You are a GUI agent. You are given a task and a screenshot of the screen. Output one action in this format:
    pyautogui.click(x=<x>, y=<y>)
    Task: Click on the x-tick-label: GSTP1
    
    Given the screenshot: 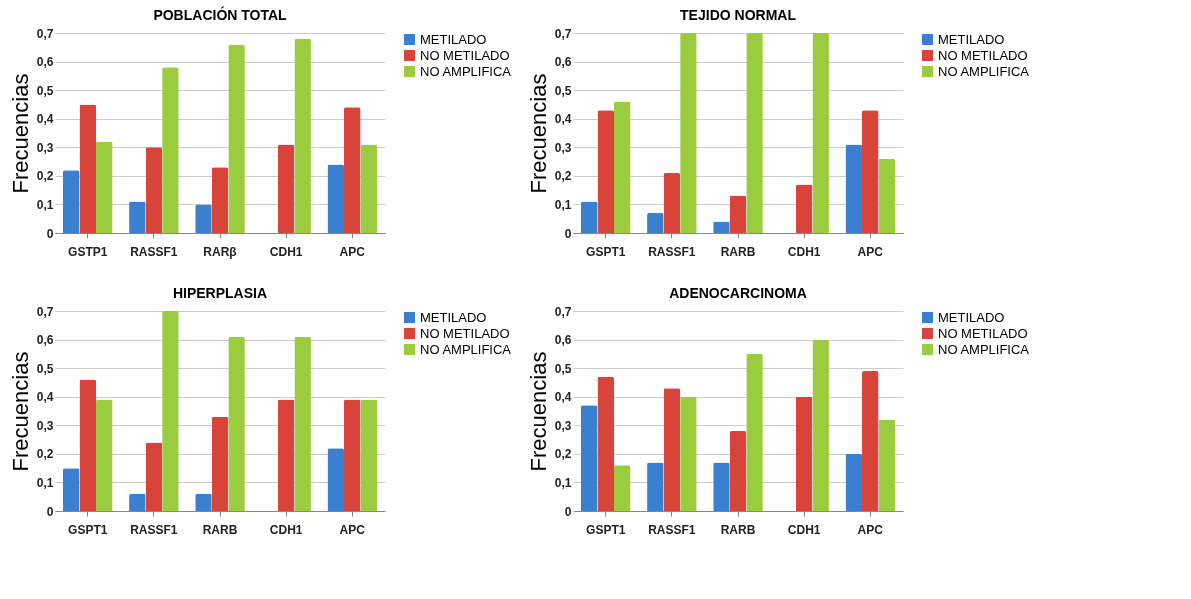 What is the action you would take?
    pyautogui.click(x=88, y=251)
    